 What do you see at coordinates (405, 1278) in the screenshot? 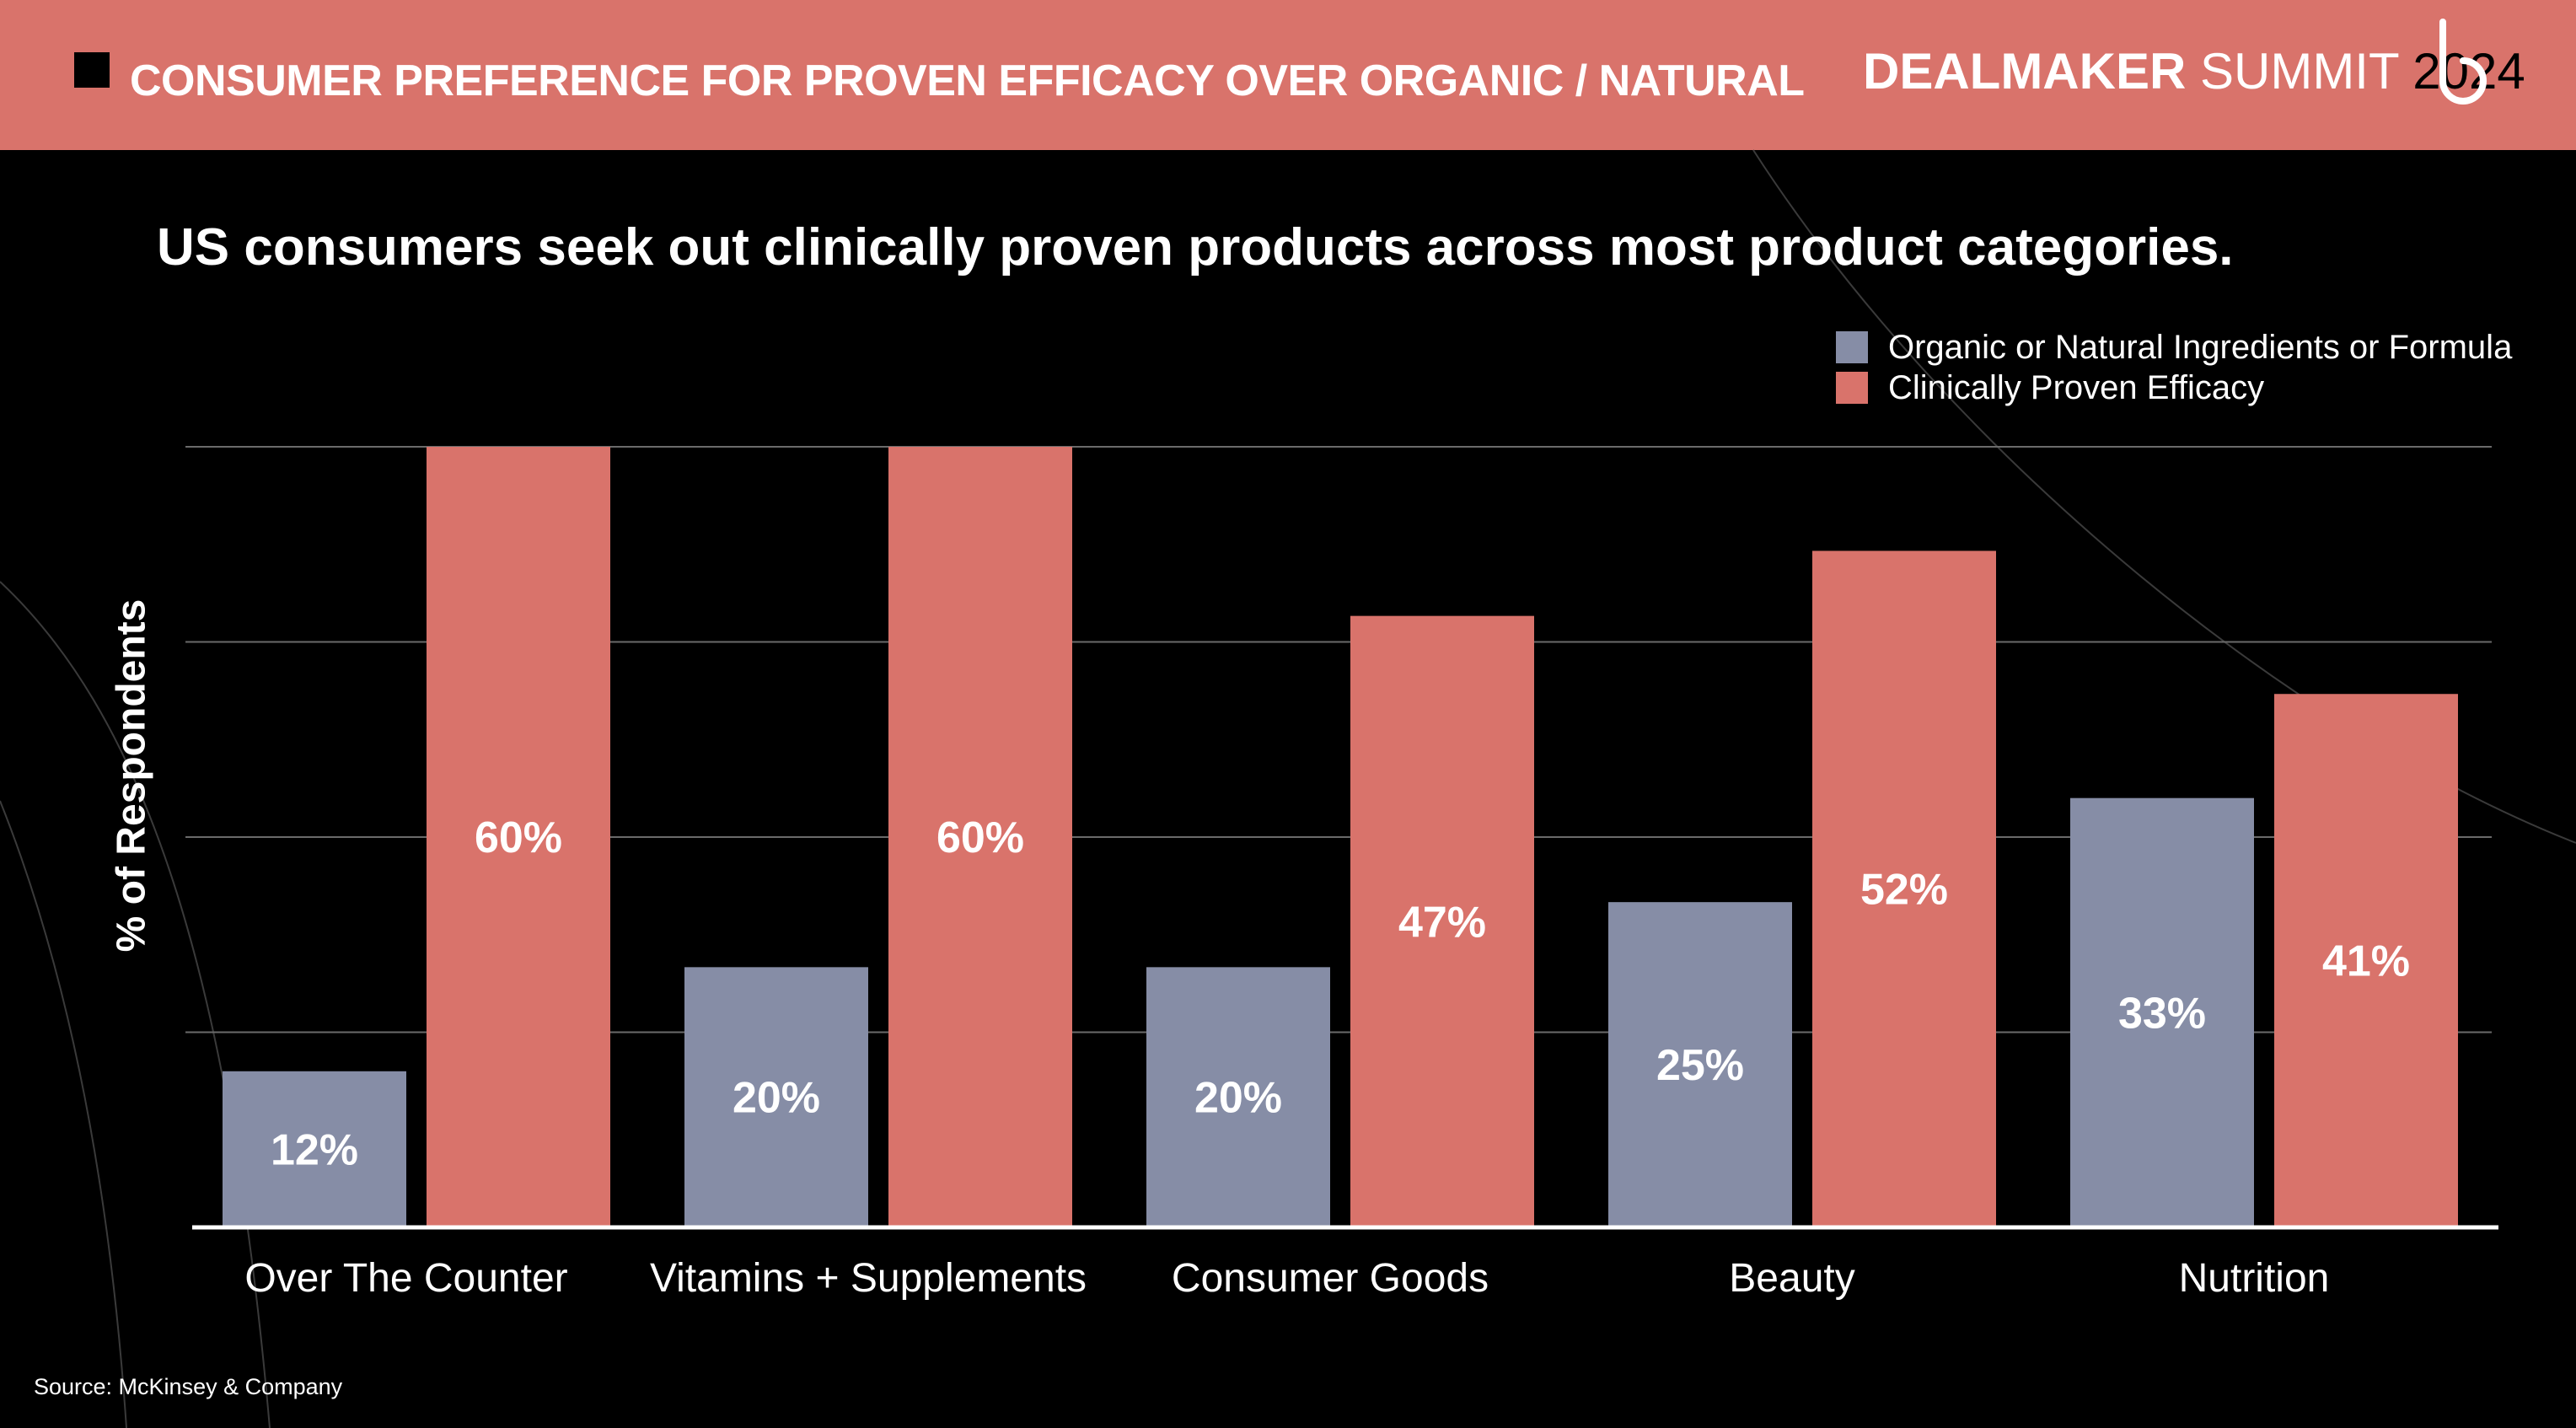
I see `category-label-1: Over The Counter` at bounding box center [405, 1278].